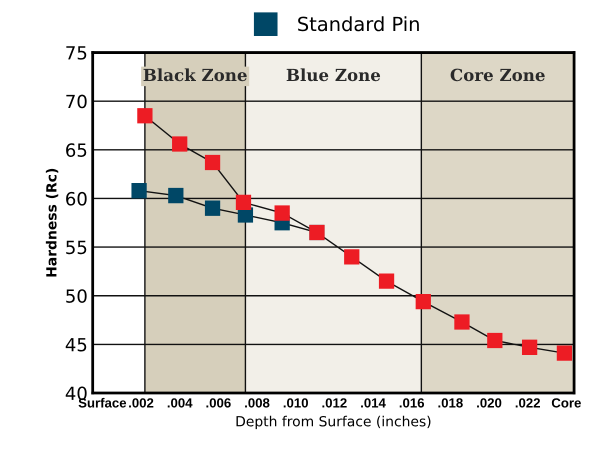 This screenshot has width=598, height=457. I want to click on x-tick-label: .004, so click(180, 403).